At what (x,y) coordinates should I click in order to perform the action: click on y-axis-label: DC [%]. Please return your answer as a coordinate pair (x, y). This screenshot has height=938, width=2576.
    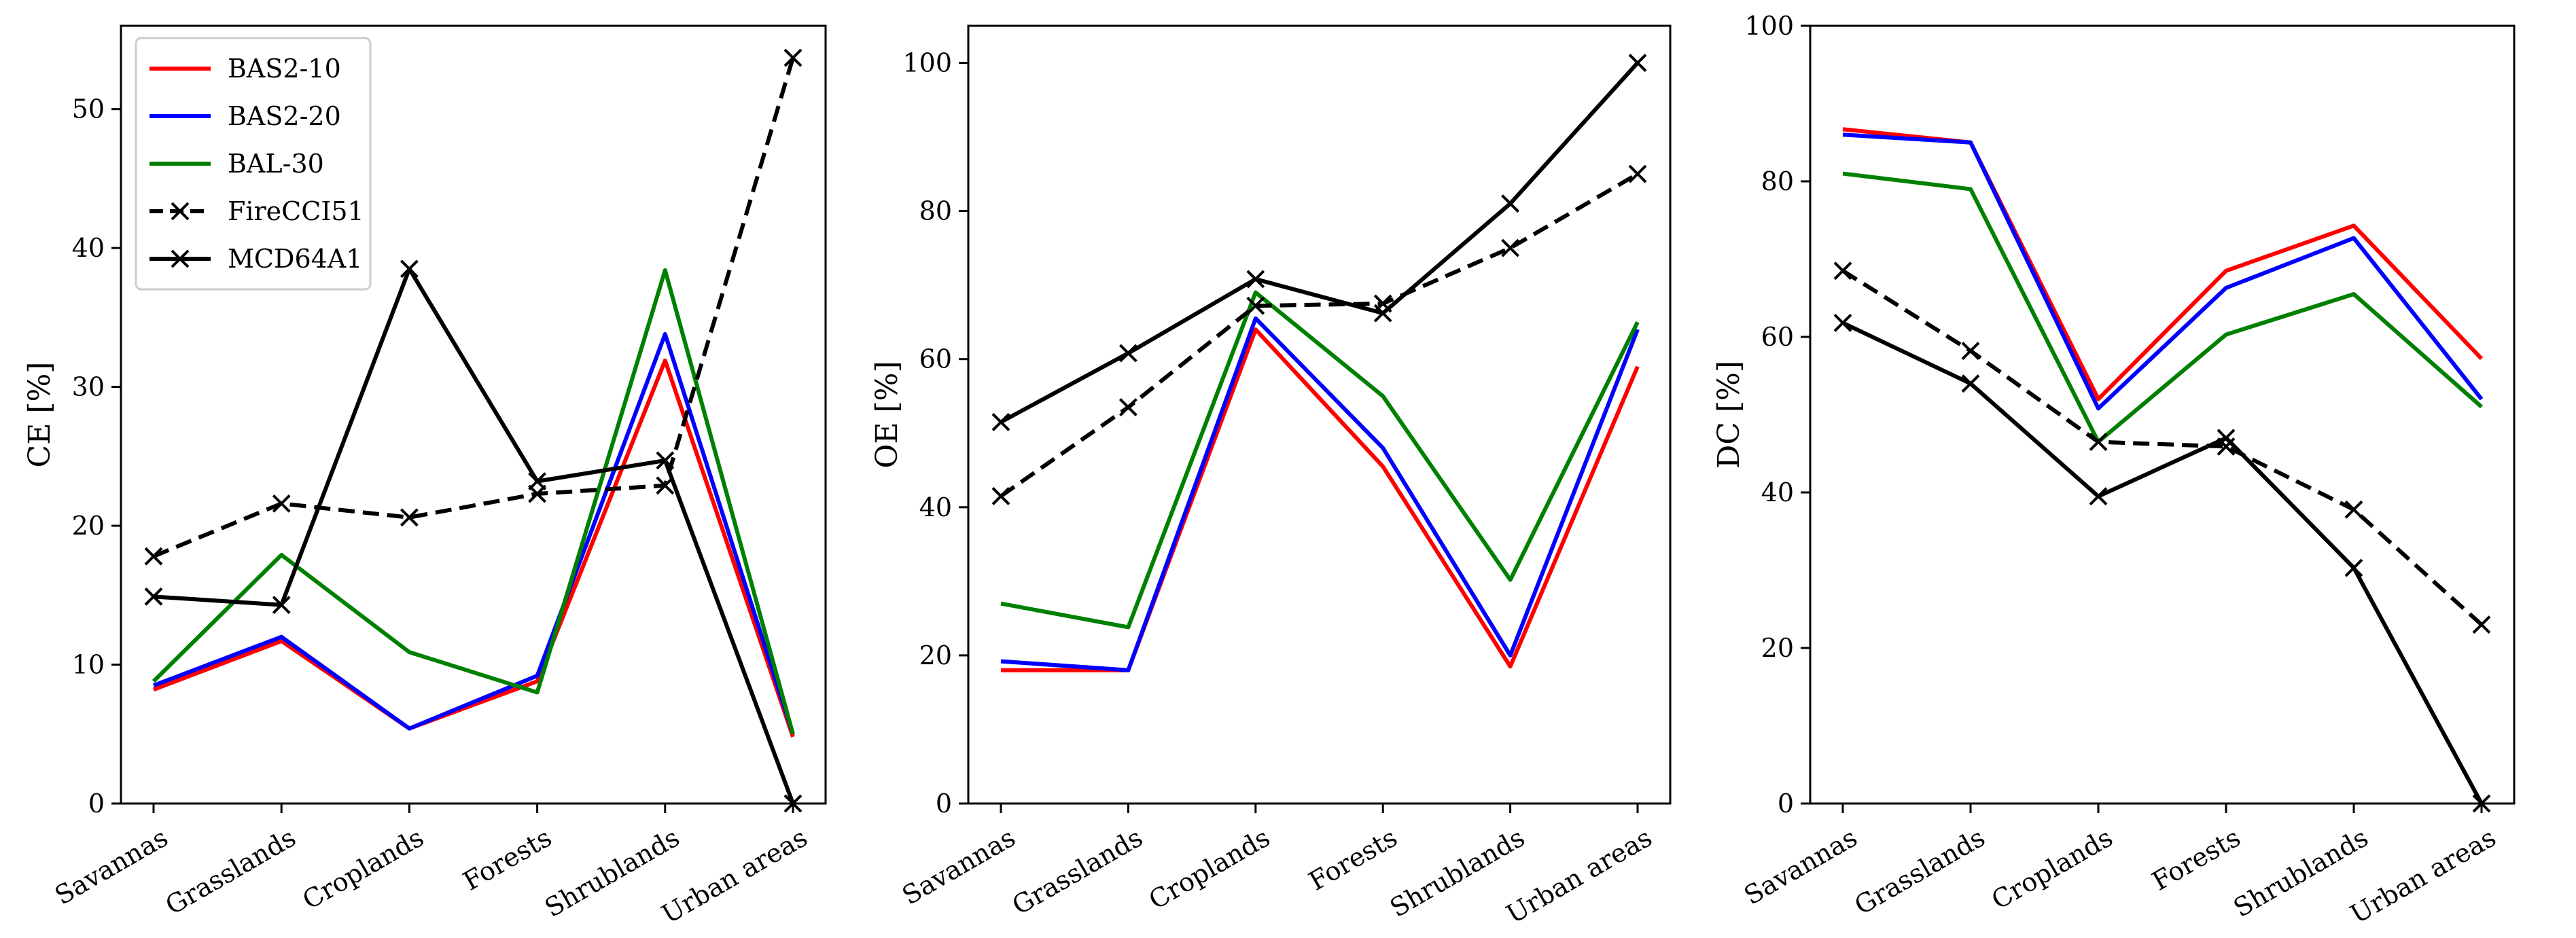
    Looking at the image, I should click on (1729, 415).